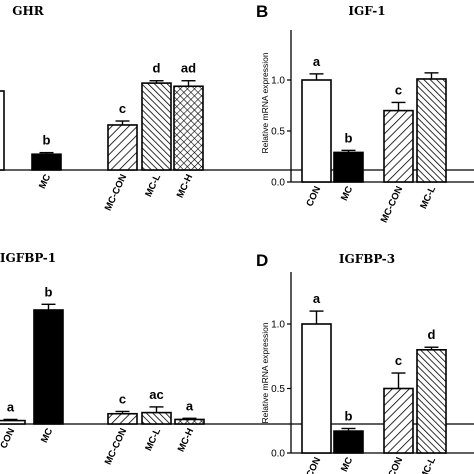 The image size is (474, 474). I want to click on bars: a b c d, so click(374, 372).